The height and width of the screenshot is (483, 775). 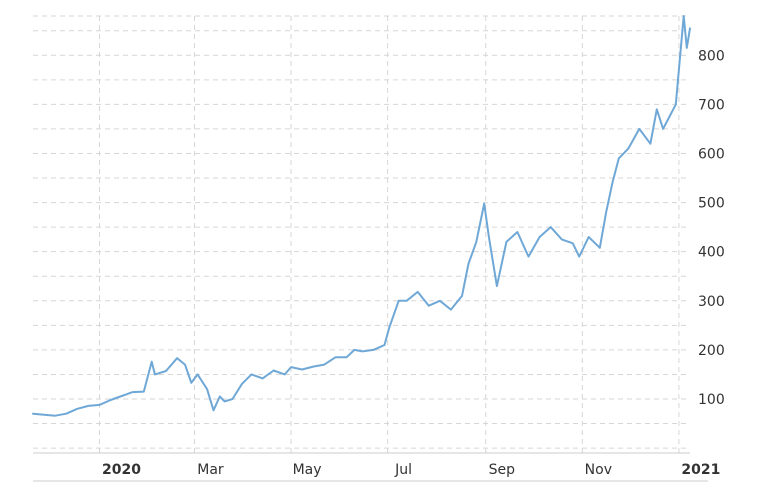 What do you see at coordinates (711, 154) in the screenshot?
I see `y-tick-label: 600` at bounding box center [711, 154].